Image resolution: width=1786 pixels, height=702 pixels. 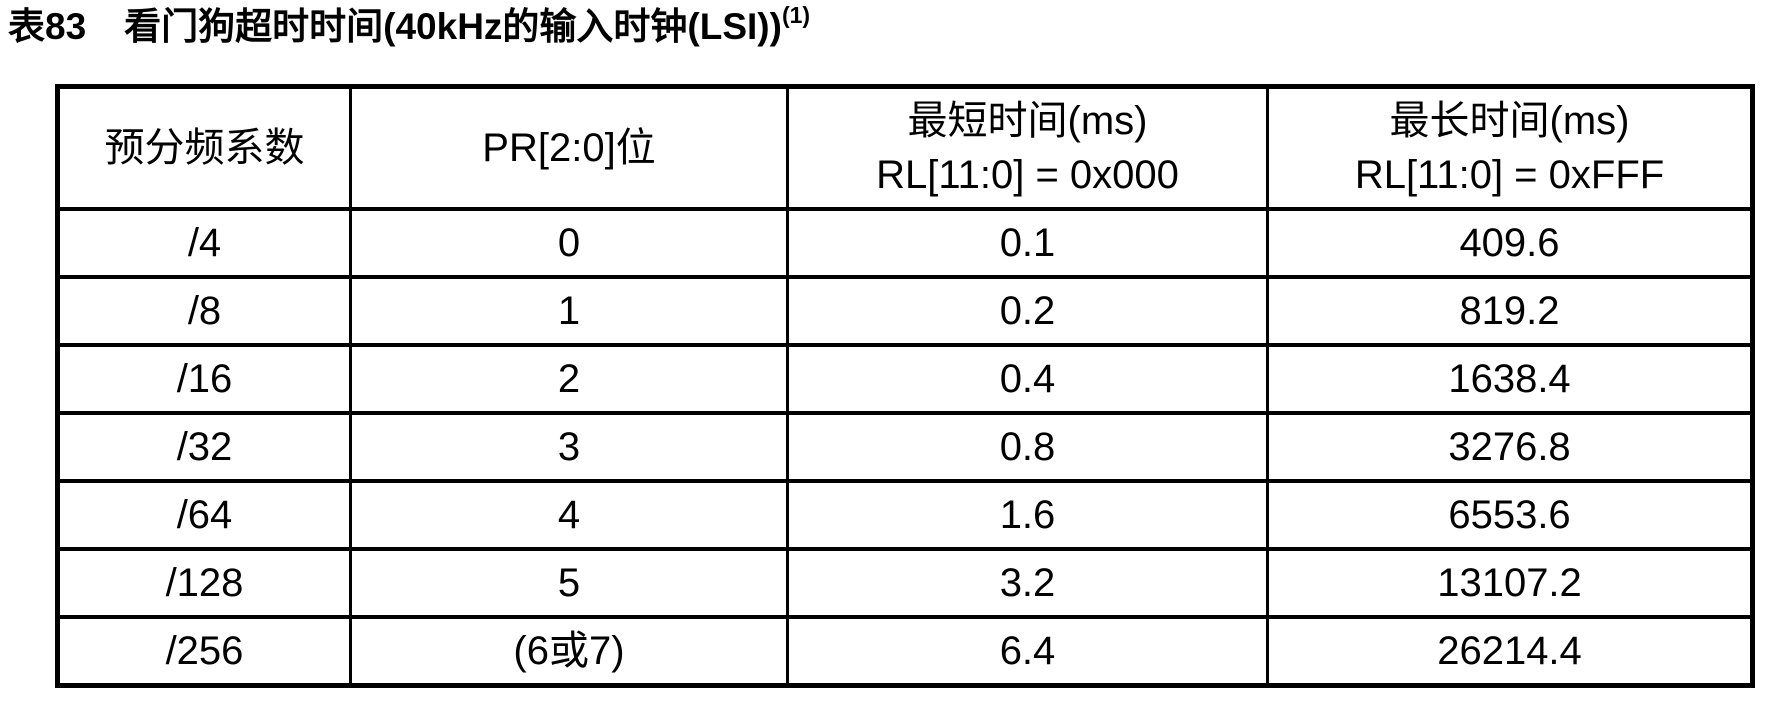 What do you see at coordinates (204, 243) in the screenshot?
I see `table-cell: /4` at bounding box center [204, 243].